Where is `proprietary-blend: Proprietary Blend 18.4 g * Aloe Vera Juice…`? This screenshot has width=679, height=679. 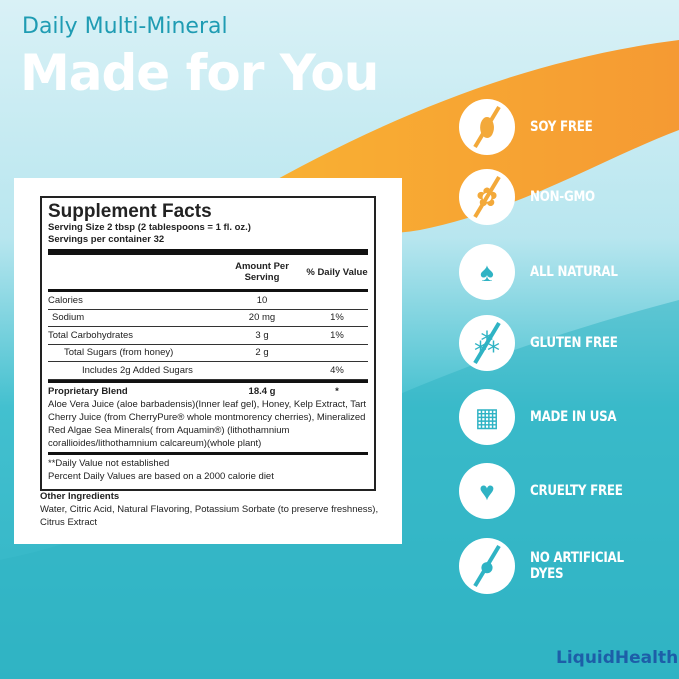 proprietary-blend: Proprietary Blend 18.4 g * Aloe Vera Juice… is located at coordinates (208, 417).